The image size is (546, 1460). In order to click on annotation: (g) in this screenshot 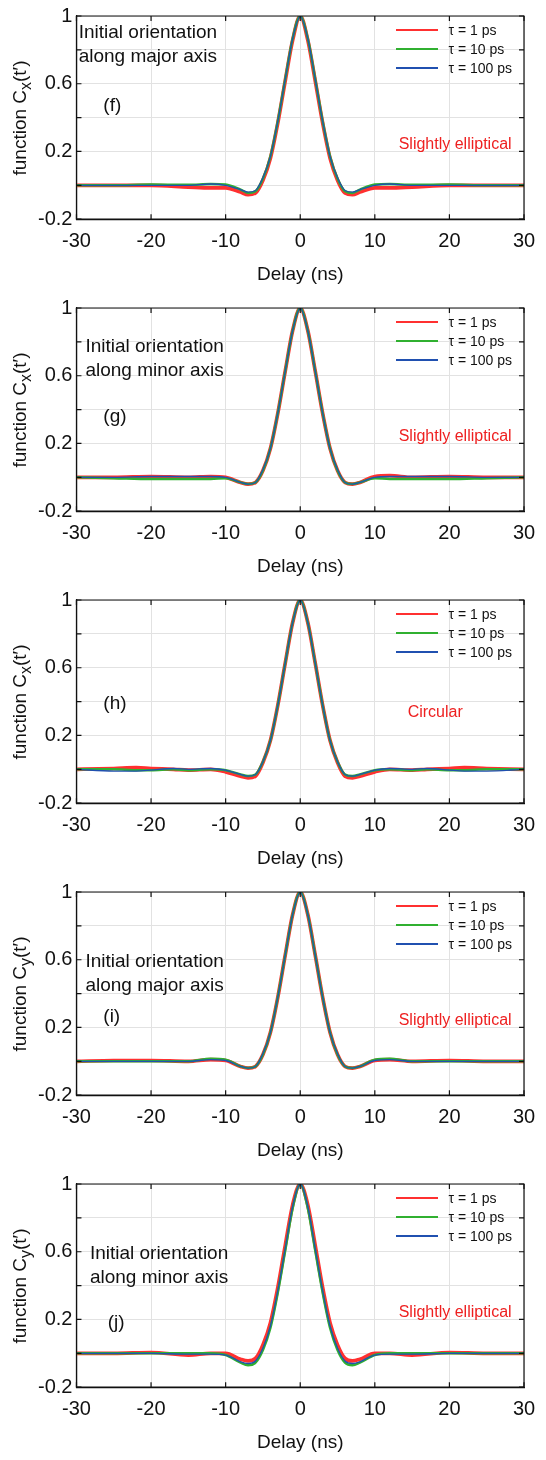, I will do `click(115, 415)`.